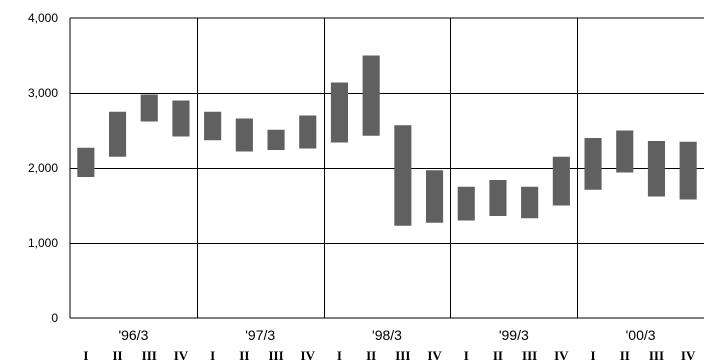  What do you see at coordinates (514, 335) in the screenshot?
I see `year-label: '99/3` at bounding box center [514, 335].